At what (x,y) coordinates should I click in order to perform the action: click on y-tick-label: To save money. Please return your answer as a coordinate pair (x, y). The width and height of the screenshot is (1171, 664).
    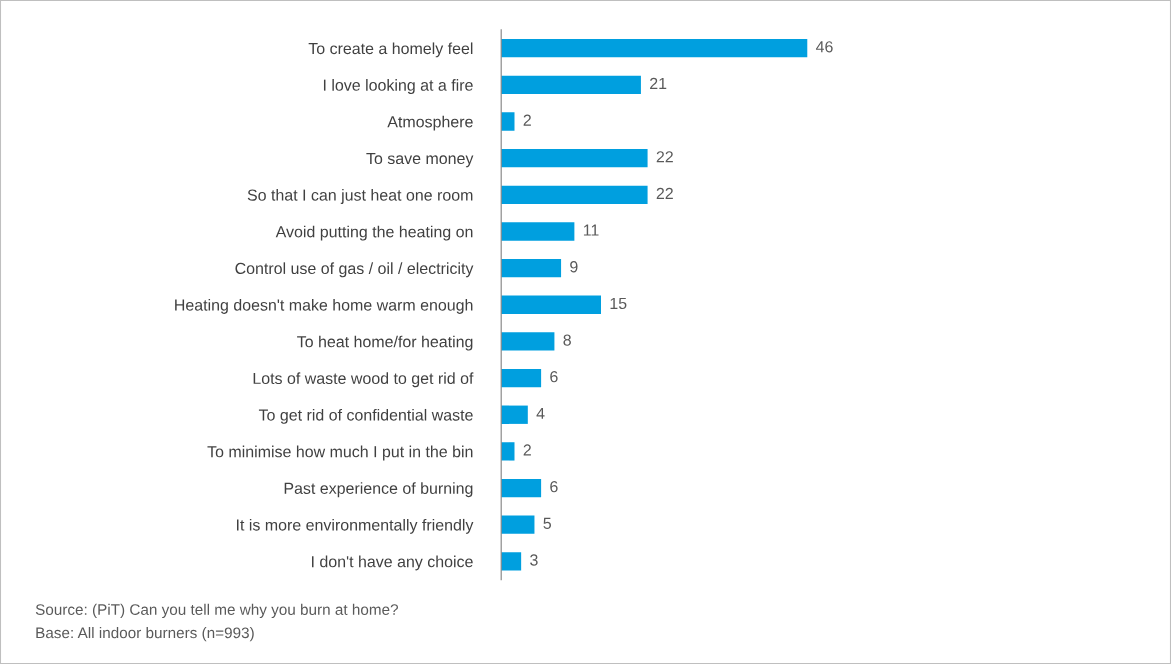
    Looking at the image, I should click on (420, 160).